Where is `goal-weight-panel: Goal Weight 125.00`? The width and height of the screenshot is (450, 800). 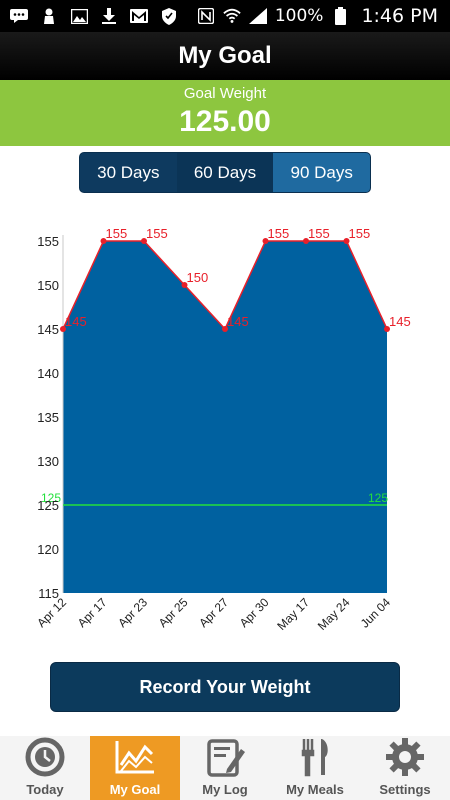
goal-weight-panel: Goal Weight 125.00 is located at coordinates (225, 113).